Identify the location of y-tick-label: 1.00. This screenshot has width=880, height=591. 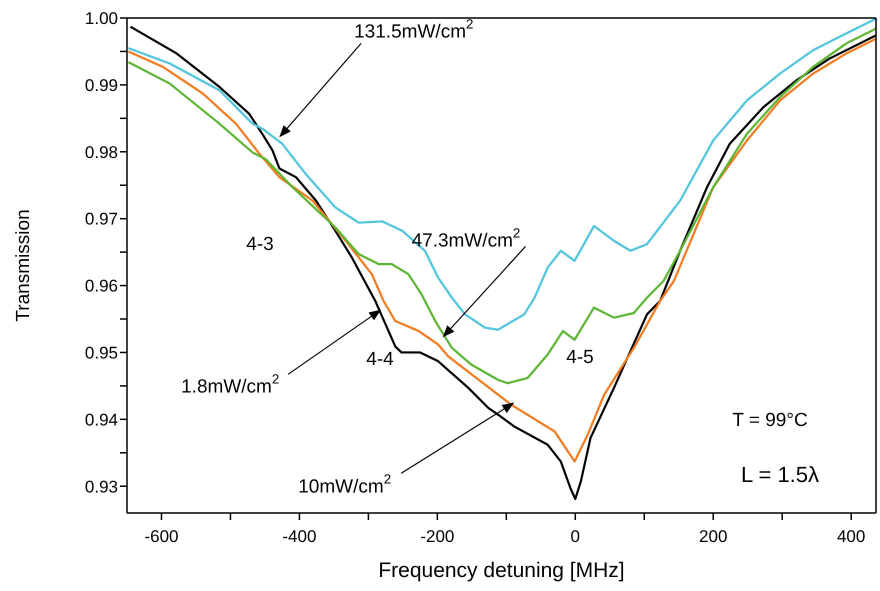
(101, 18).